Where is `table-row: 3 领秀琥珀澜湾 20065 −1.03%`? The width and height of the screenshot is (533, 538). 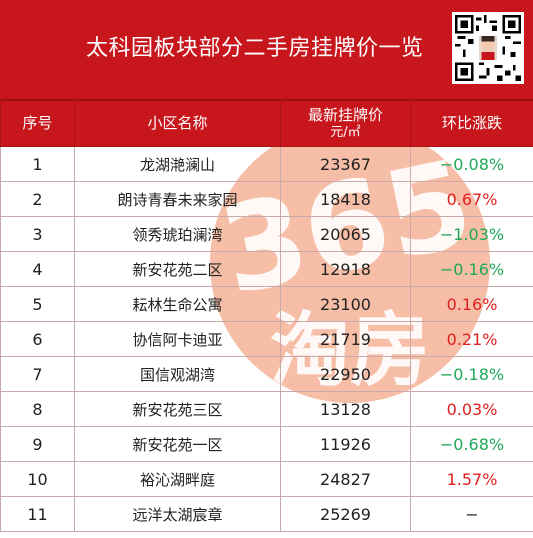 table-row: 3 领秀琥珀澜湾 20065 −1.03% is located at coordinates (266, 234).